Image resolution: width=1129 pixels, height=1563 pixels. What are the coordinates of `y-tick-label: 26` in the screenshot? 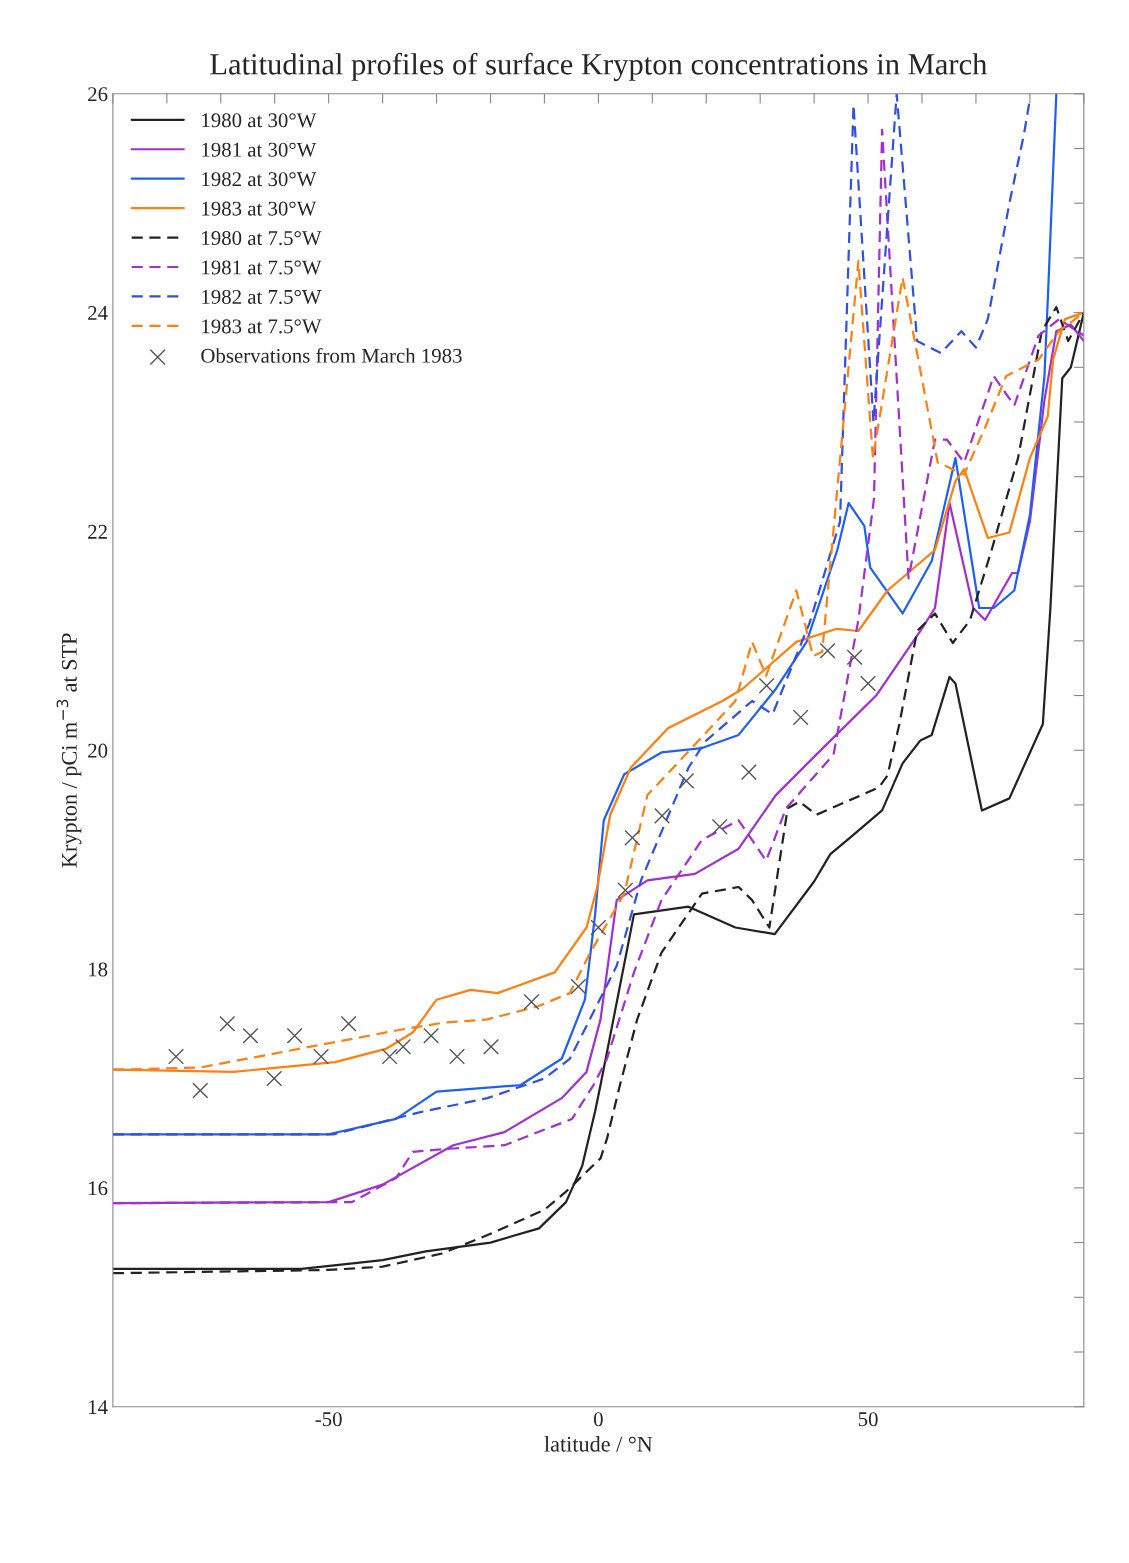 It's located at (98, 94).